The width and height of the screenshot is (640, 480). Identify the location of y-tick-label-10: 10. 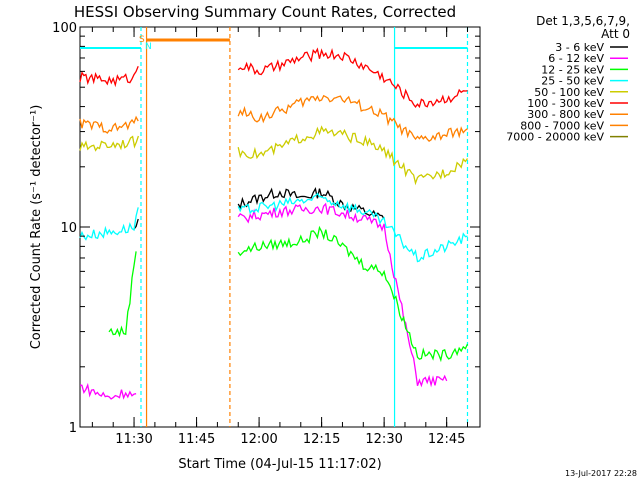
(68, 228).